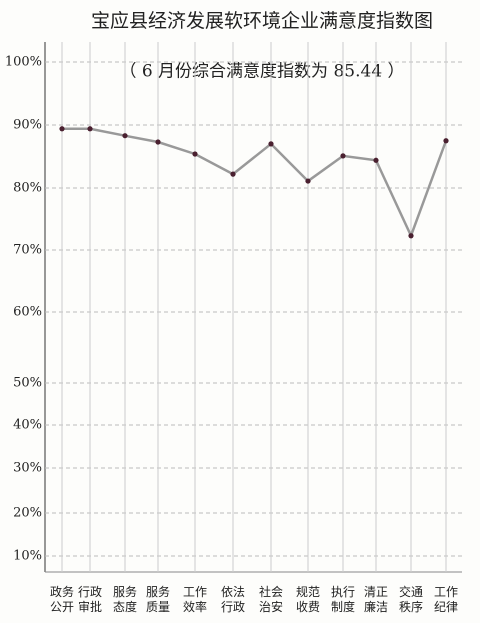  Describe the element at coordinates (157, 599) in the screenshot. I see `x-tick-label: 服务质量` at that location.